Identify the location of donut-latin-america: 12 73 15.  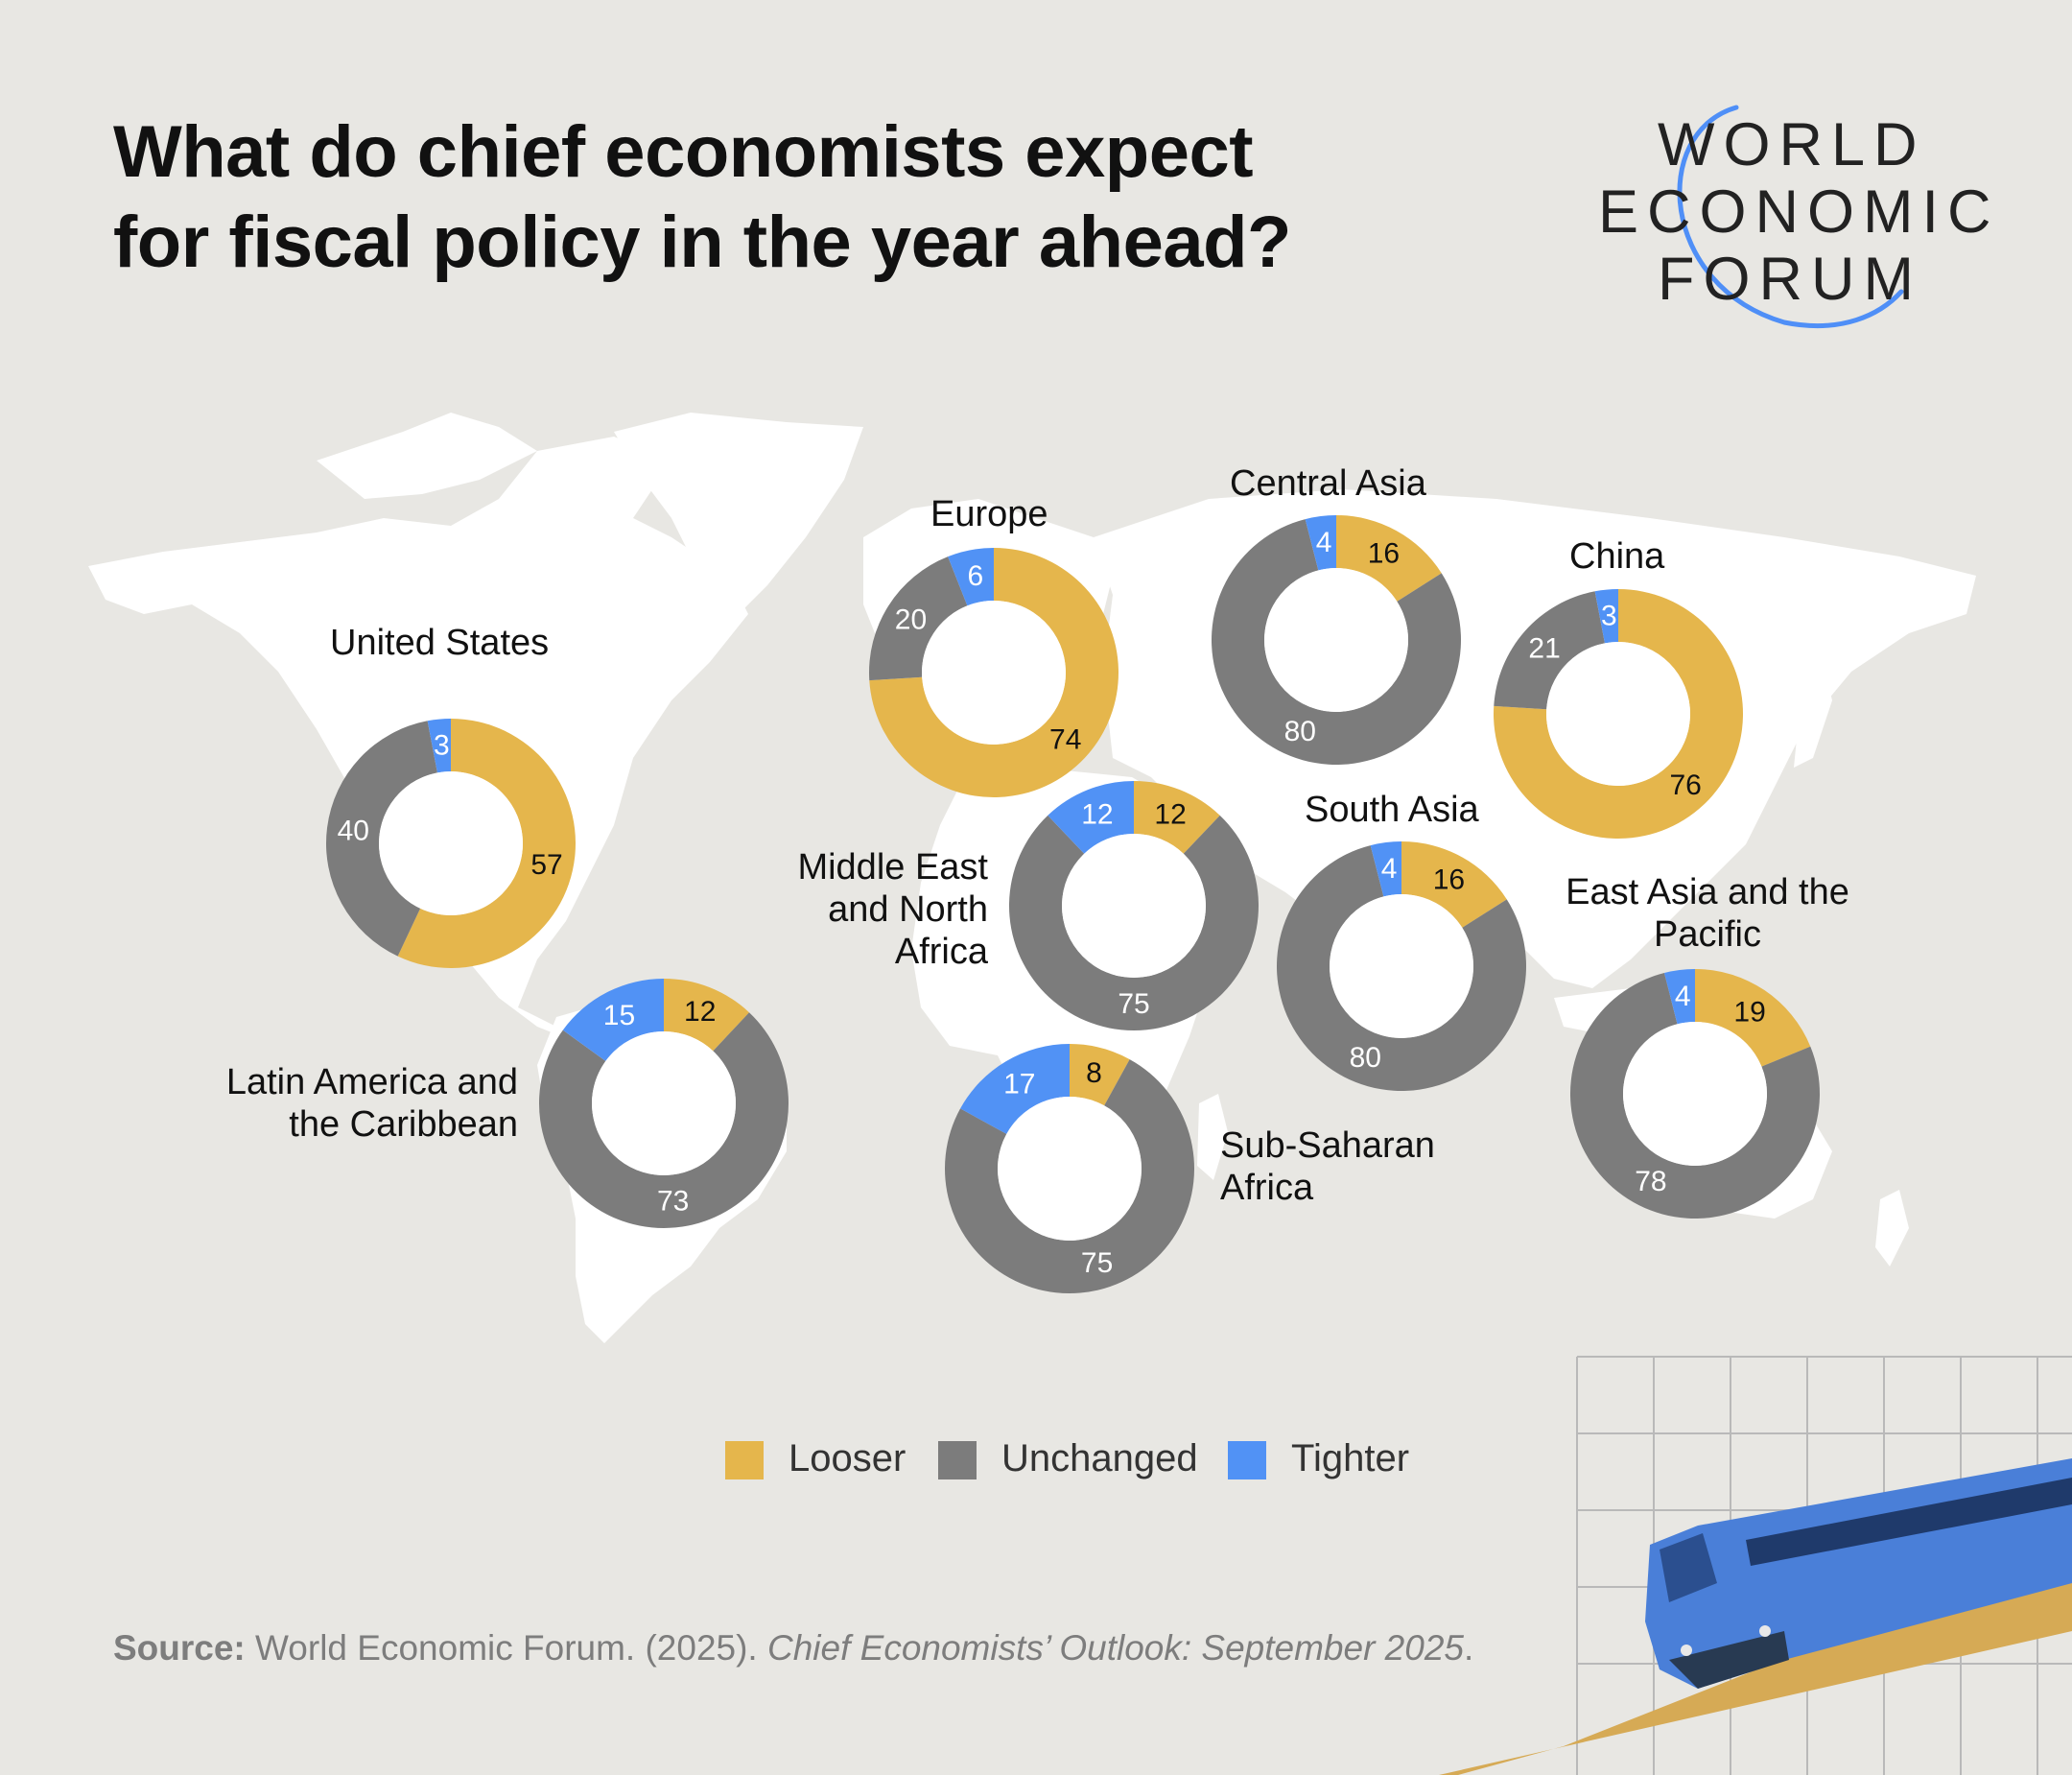
(664, 1103).